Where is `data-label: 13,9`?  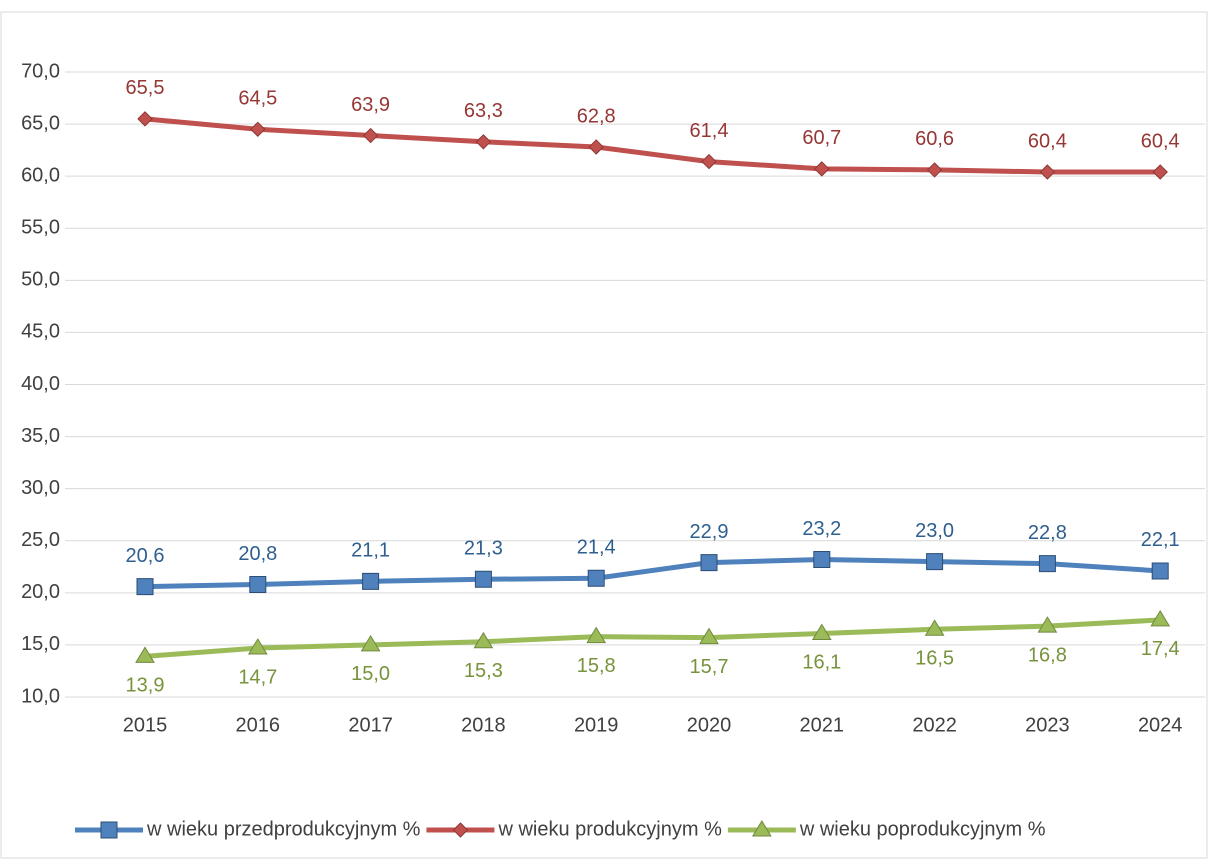
data-label: 13,9 is located at coordinates (145, 686).